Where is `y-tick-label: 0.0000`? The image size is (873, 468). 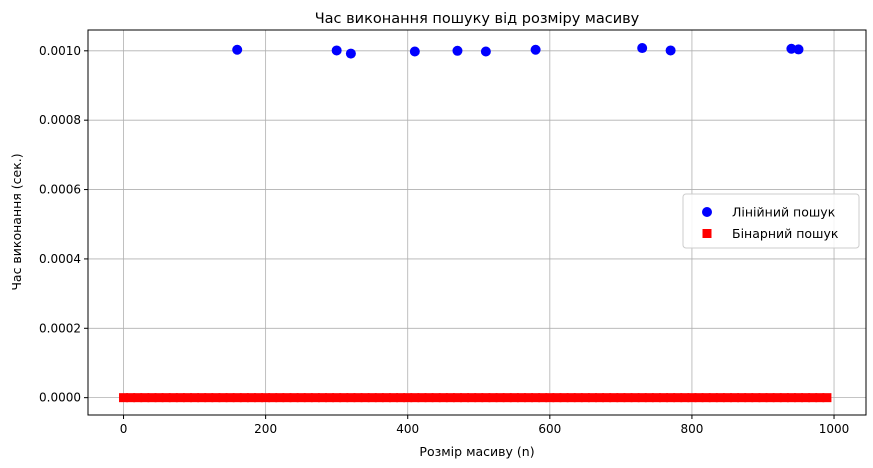 y-tick-label: 0.0000 is located at coordinates (60, 398).